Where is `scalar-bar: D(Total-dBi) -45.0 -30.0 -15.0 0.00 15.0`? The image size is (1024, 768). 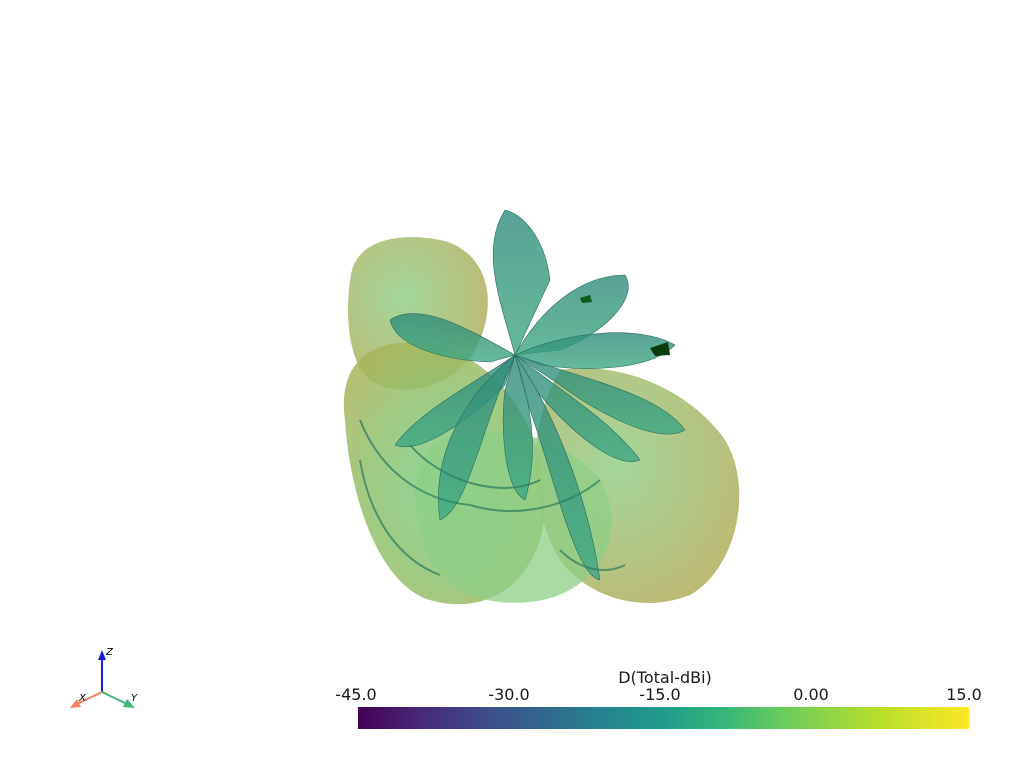 scalar-bar: D(Total-dBi) -45.0 -30.0 -15.0 0.00 15.0 is located at coordinates (660, 703).